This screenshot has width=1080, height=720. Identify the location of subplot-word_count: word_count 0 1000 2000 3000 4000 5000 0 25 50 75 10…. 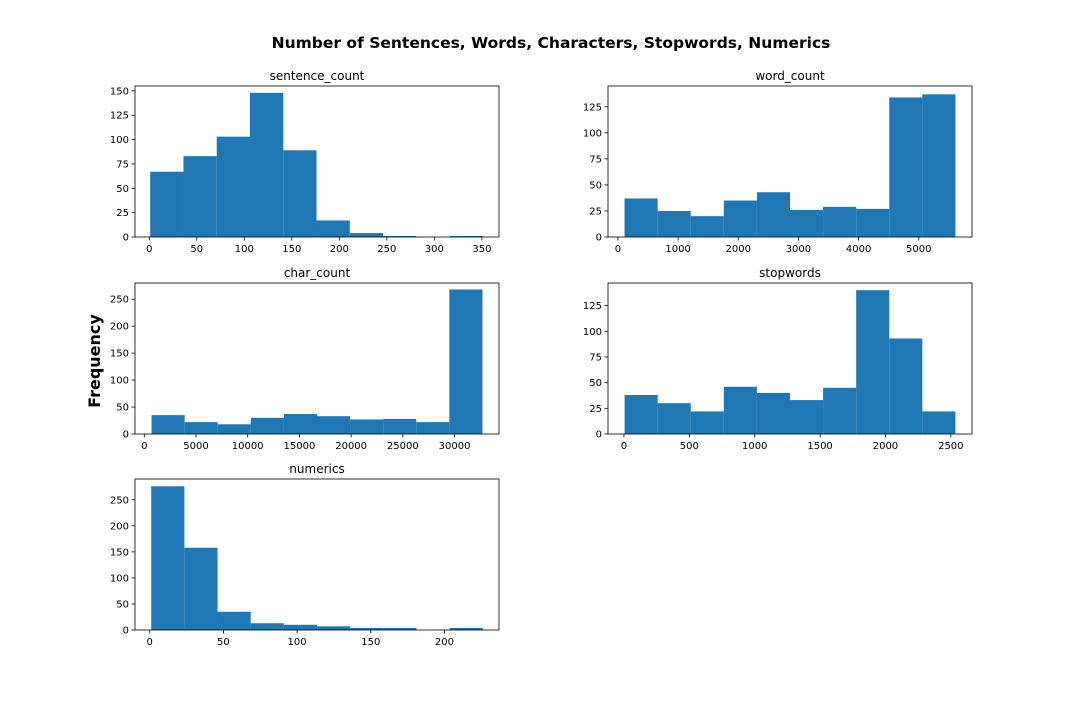
(778, 162).